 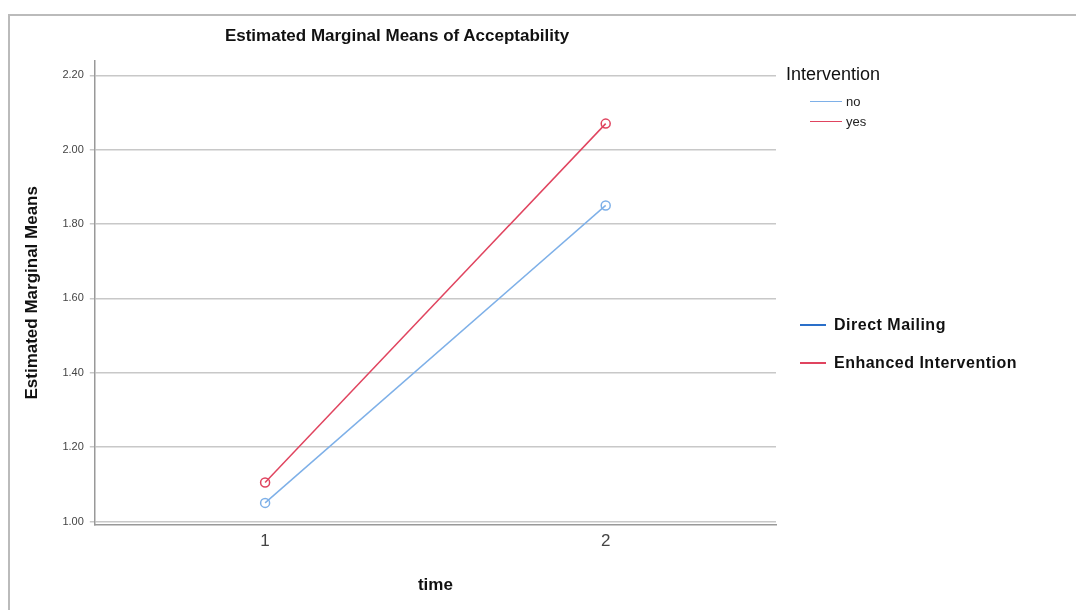 I want to click on text: Enhanced Intervention, so click(x=925, y=363).